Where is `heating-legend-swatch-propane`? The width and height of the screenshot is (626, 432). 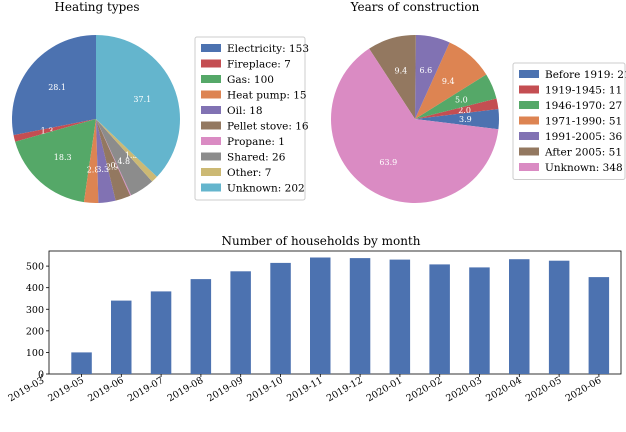 heating-legend-swatch-propane is located at coordinates (211, 141).